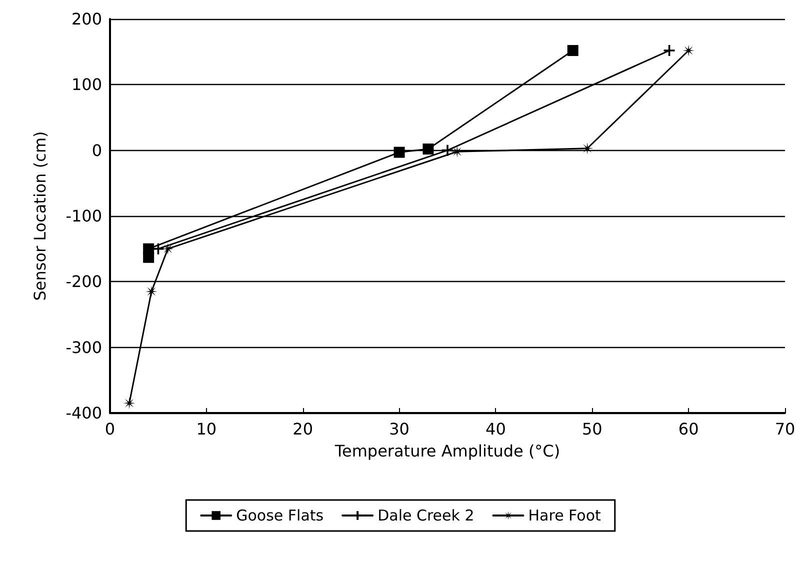 The width and height of the screenshot is (801, 581). I want to click on legend-label: Hare Foot, so click(565, 515).